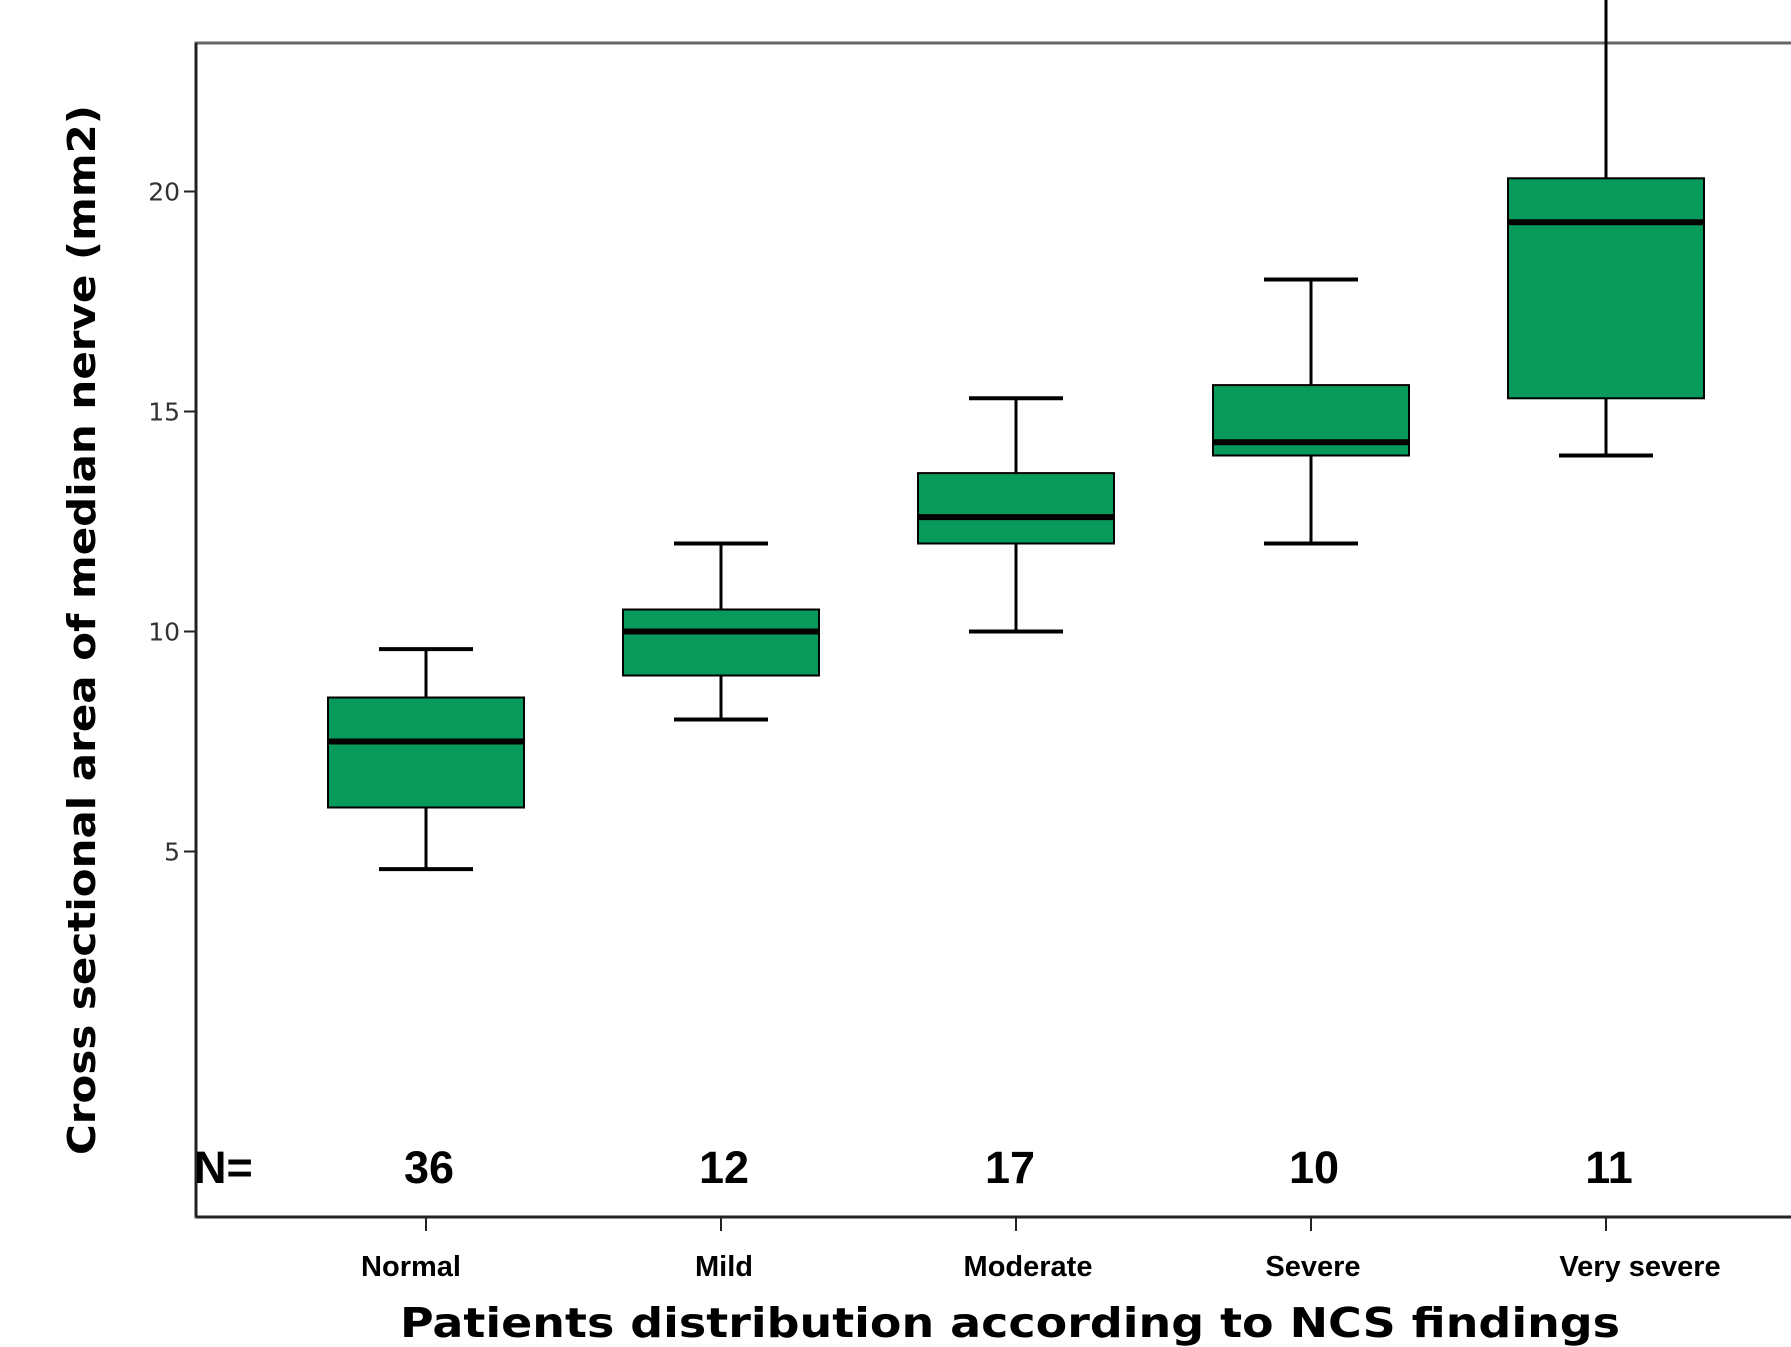  I want to click on x-axis-ticks: Normal Mild Moderate Severe Very severe, so click(1041, 1250).